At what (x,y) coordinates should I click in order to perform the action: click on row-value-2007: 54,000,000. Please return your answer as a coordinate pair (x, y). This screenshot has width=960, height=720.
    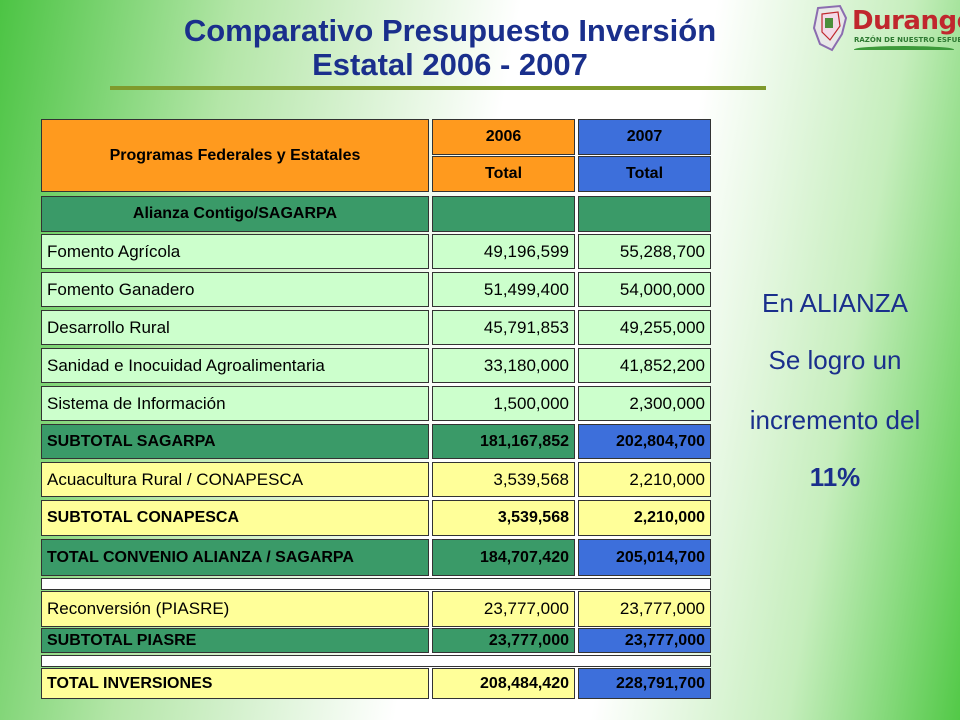
    Looking at the image, I should click on (644, 289).